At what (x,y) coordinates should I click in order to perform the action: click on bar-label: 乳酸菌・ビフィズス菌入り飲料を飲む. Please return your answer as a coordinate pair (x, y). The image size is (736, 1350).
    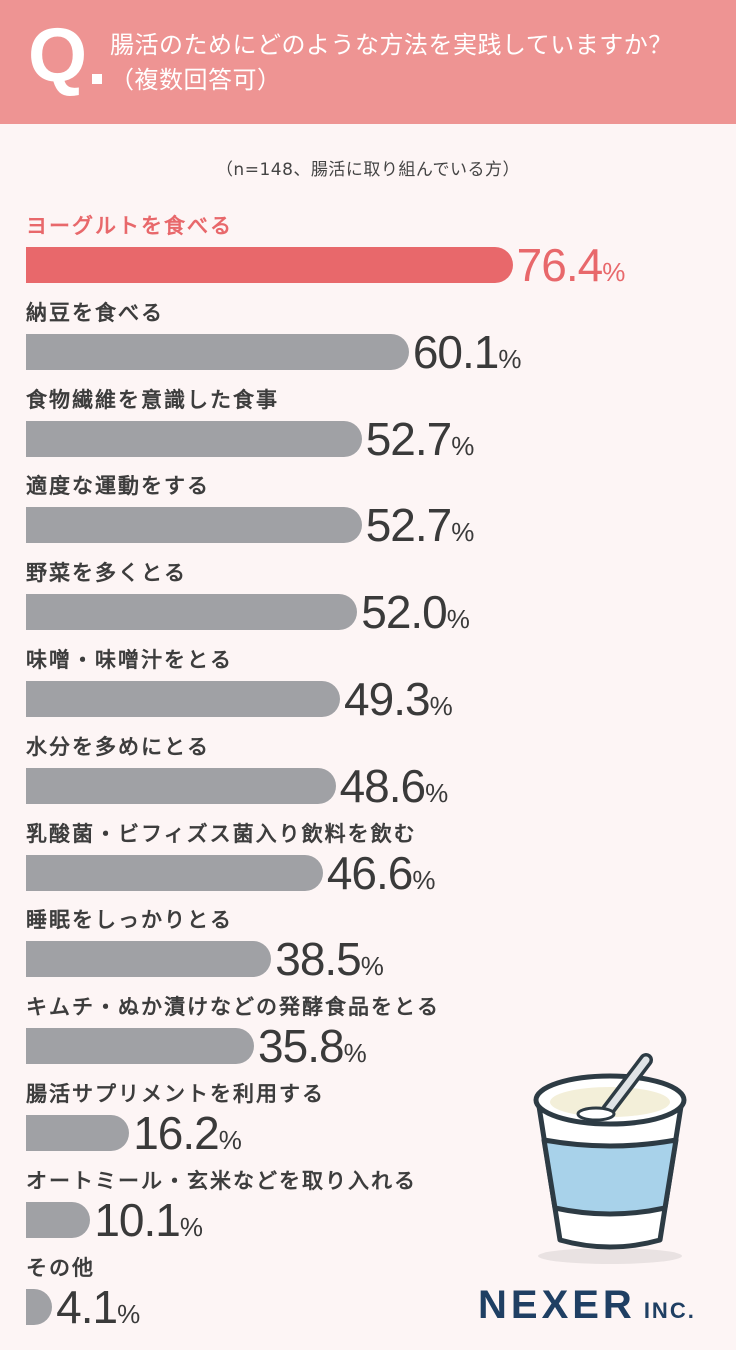
    Looking at the image, I should click on (221, 833).